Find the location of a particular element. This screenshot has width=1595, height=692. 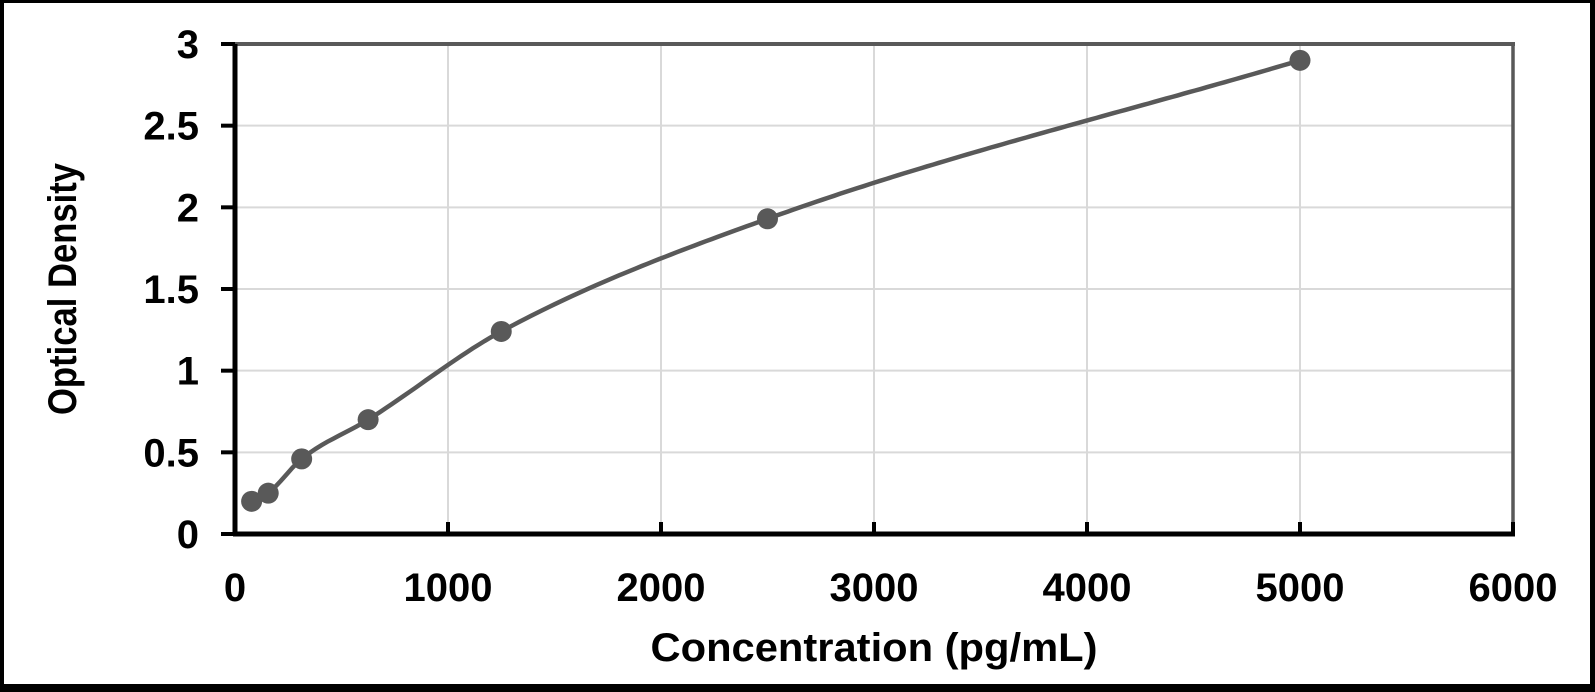

y-tick-label: 1.5 is located at coordinates (171, 290).